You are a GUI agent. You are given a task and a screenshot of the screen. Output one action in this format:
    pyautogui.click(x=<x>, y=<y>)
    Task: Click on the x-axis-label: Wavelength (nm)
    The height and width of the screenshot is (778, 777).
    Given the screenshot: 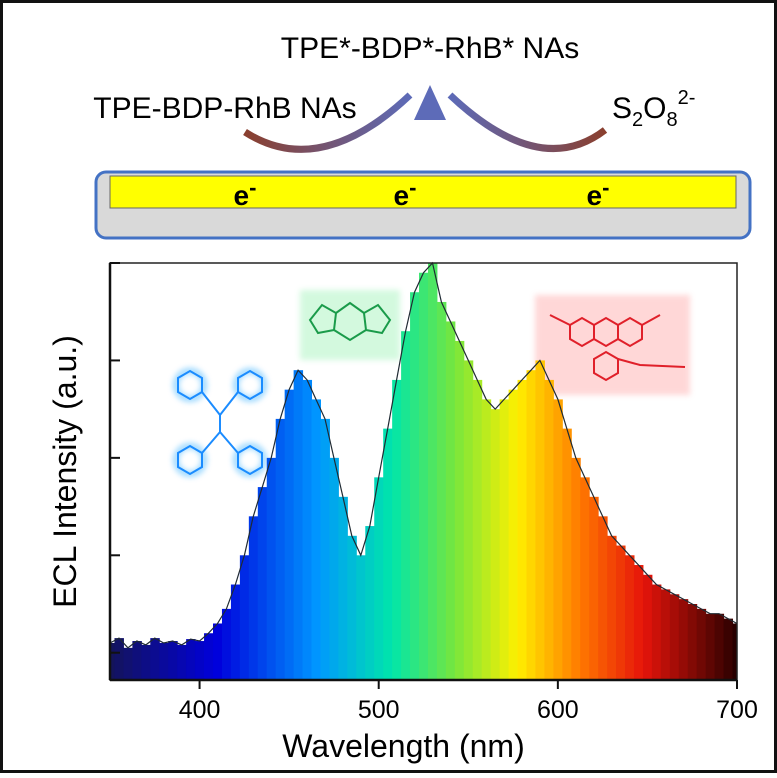 What is the action you would take?
    pyautogui.click(x=403, y=746)
    